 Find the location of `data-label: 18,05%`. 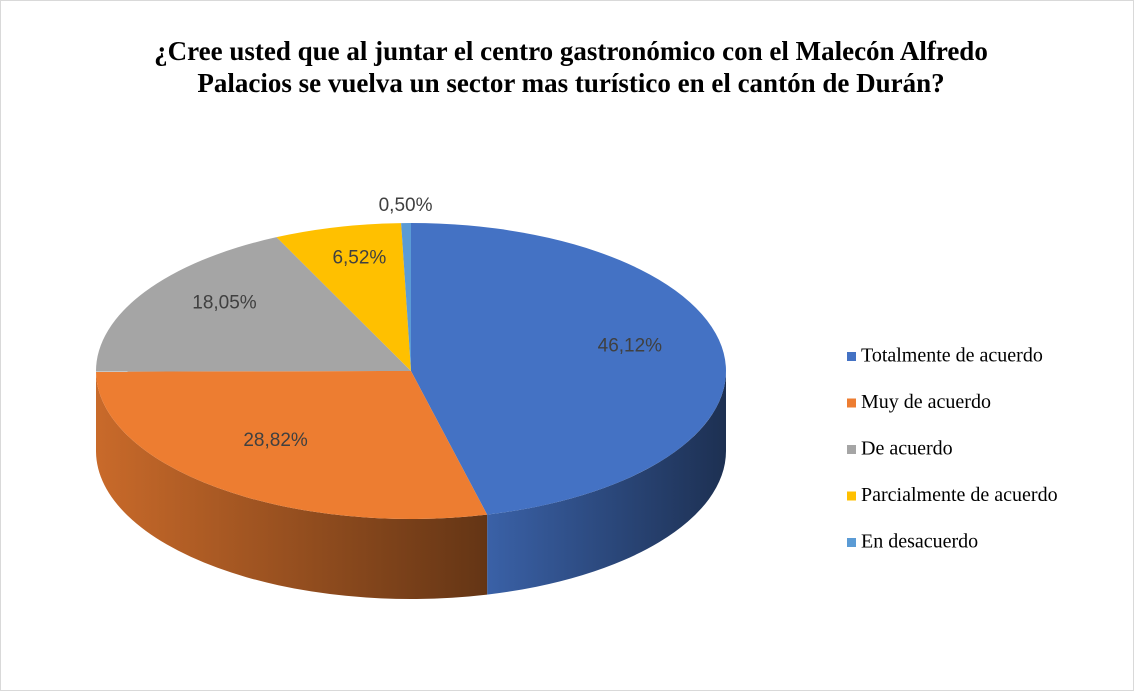

data-label: 18,05% is located at coordinates (224, 303).